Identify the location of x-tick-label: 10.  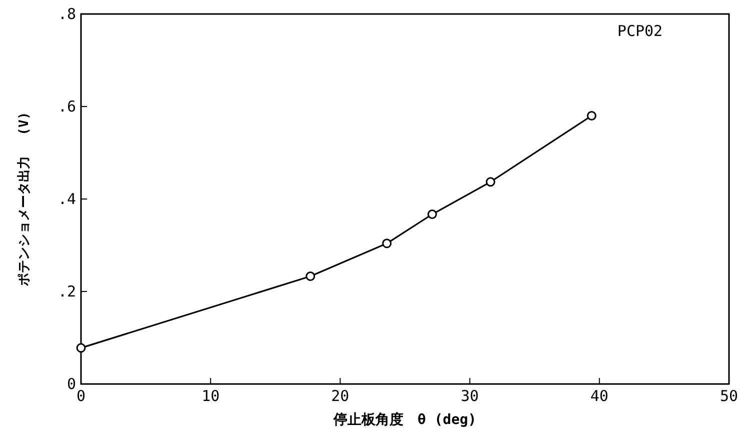
(211, 396).